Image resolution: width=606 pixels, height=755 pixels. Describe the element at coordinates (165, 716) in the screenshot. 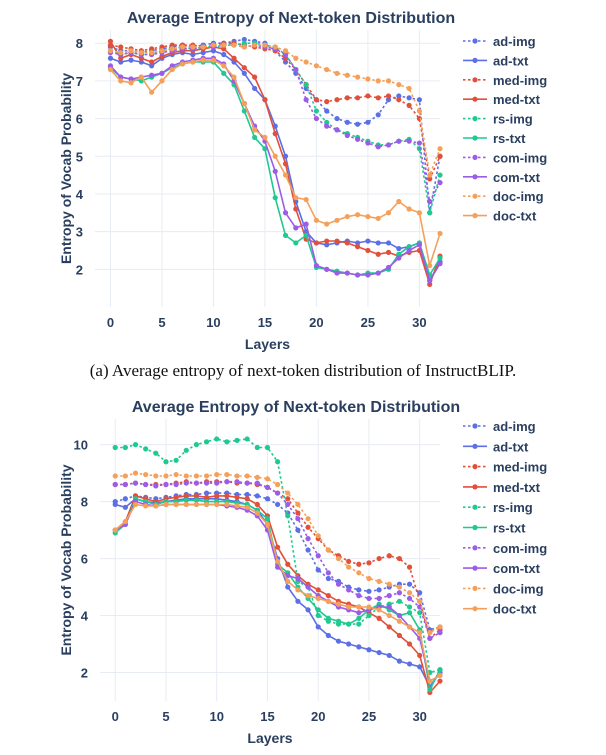

I see `x-tick-label: 5` at that location.